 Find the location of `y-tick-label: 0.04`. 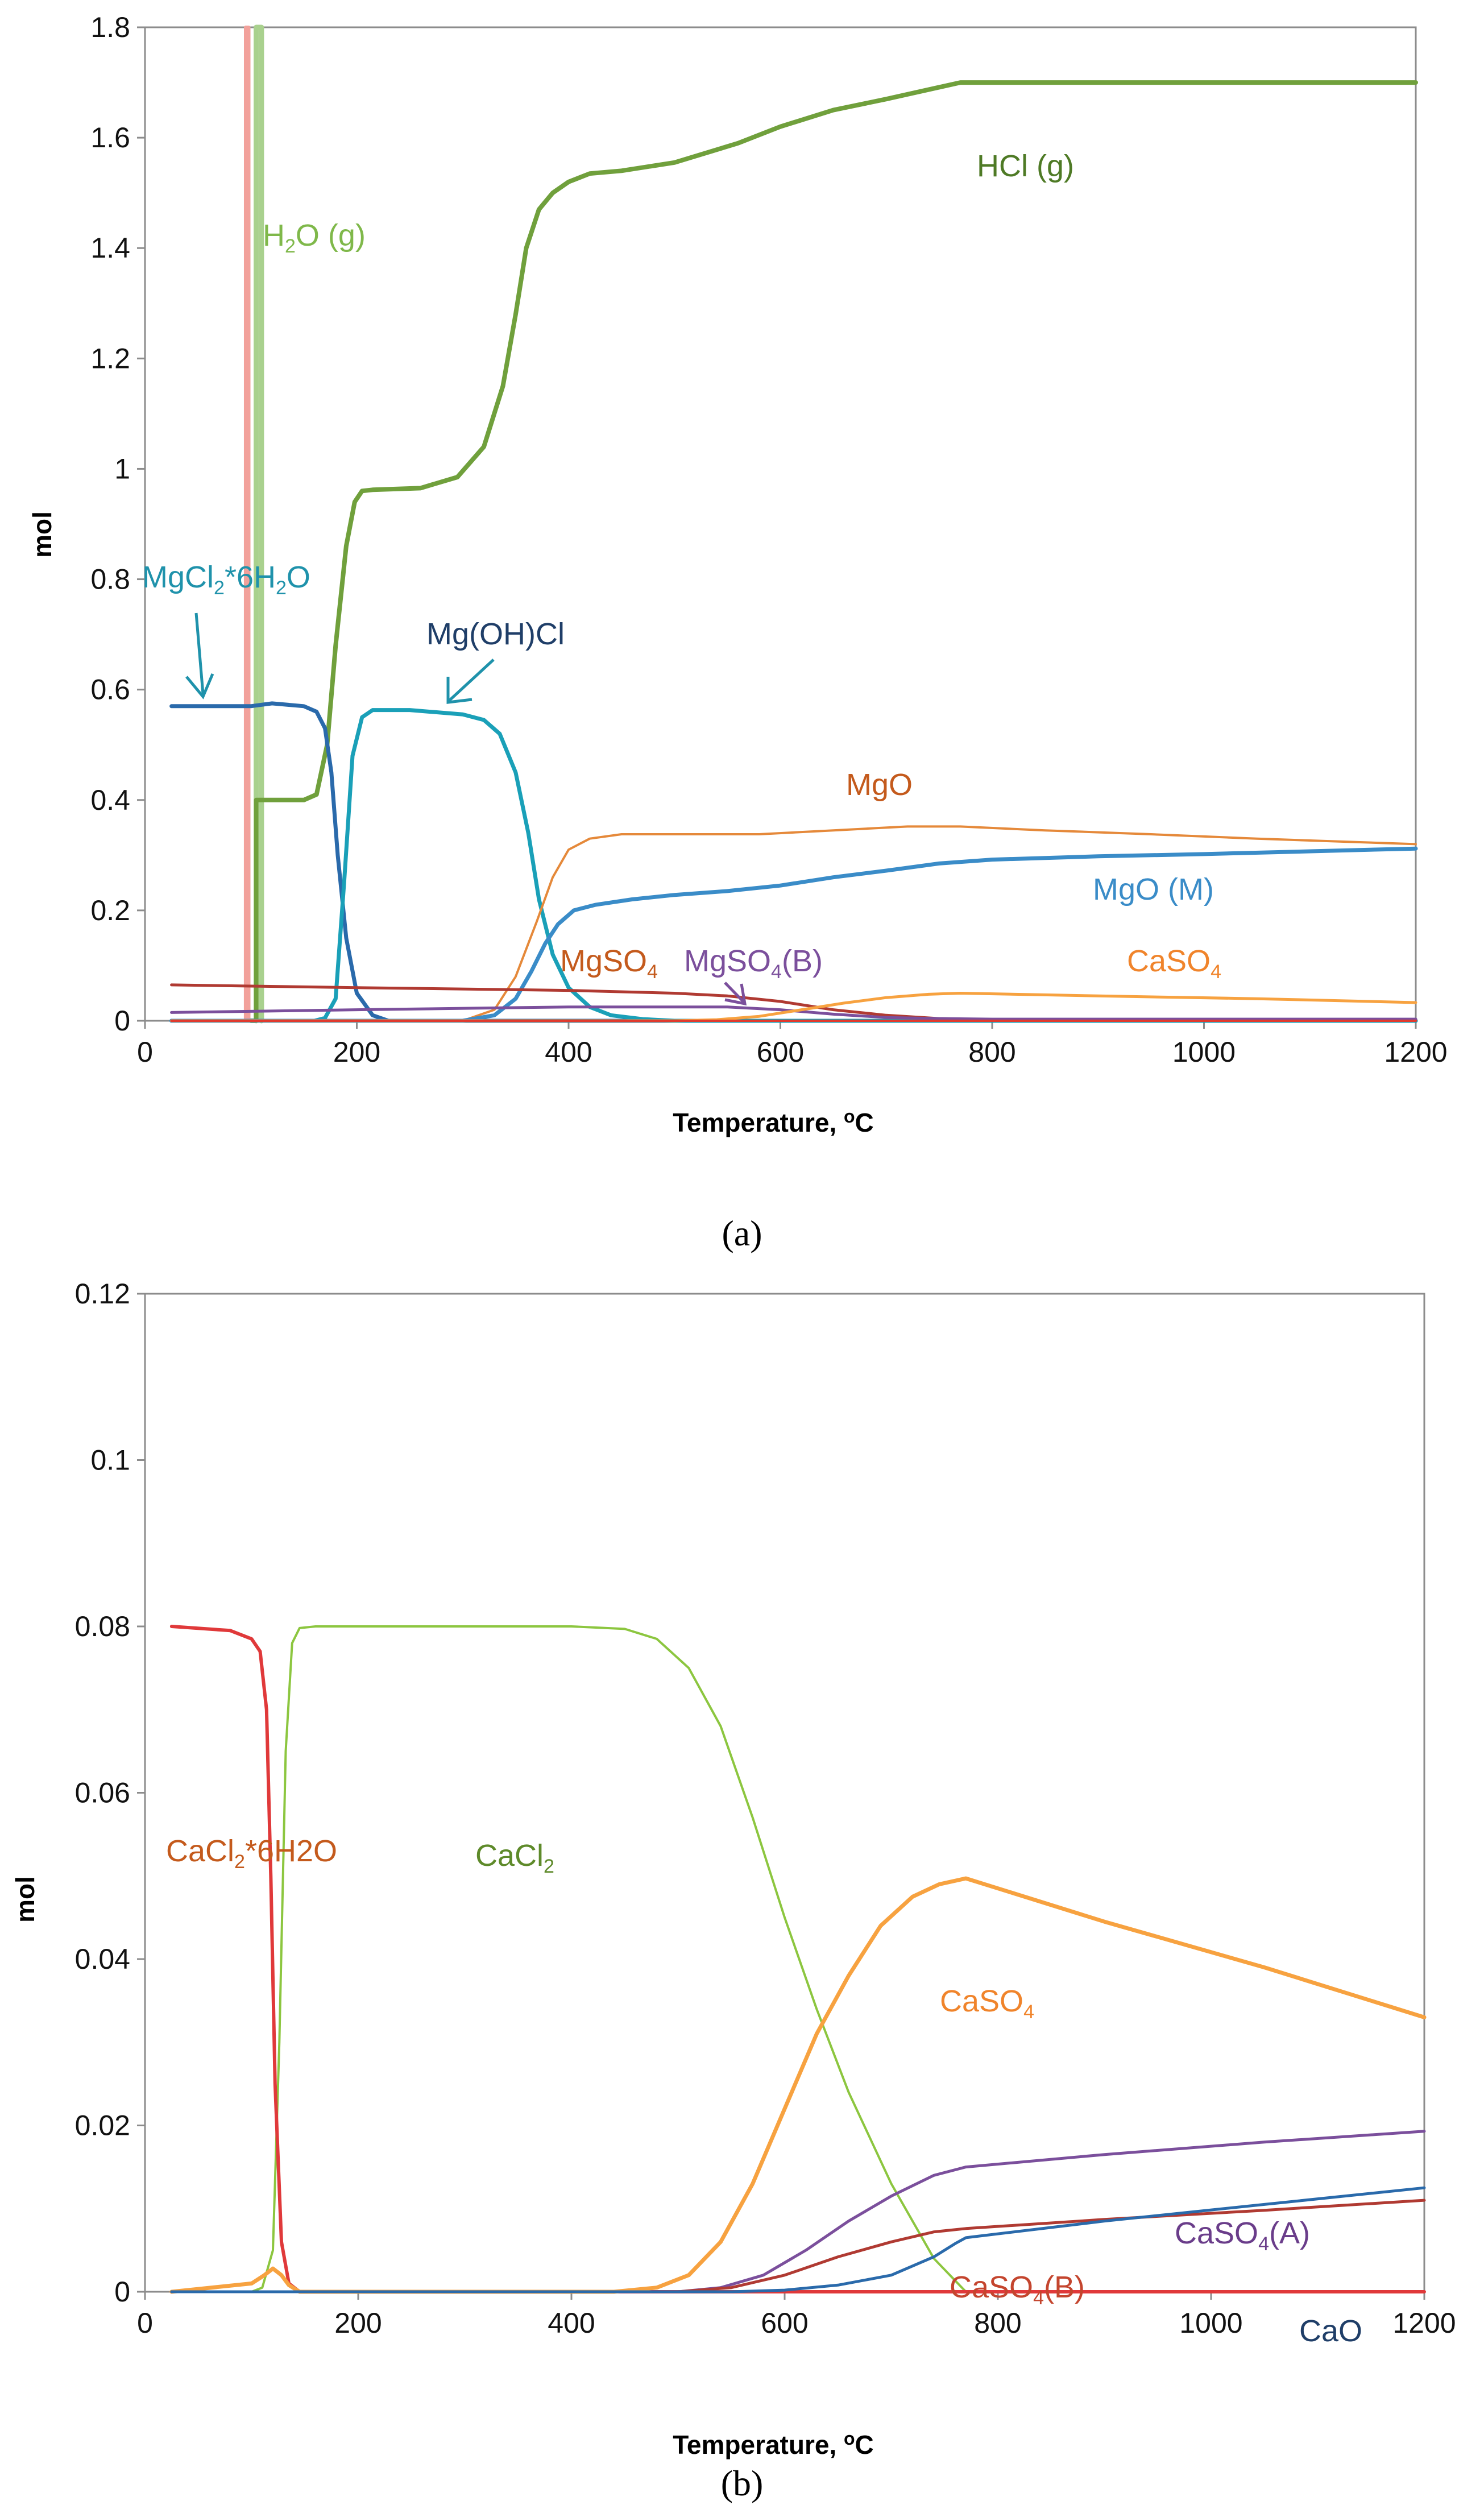

y-tick-label: 0.04 is located at coordinates (103, 1959).